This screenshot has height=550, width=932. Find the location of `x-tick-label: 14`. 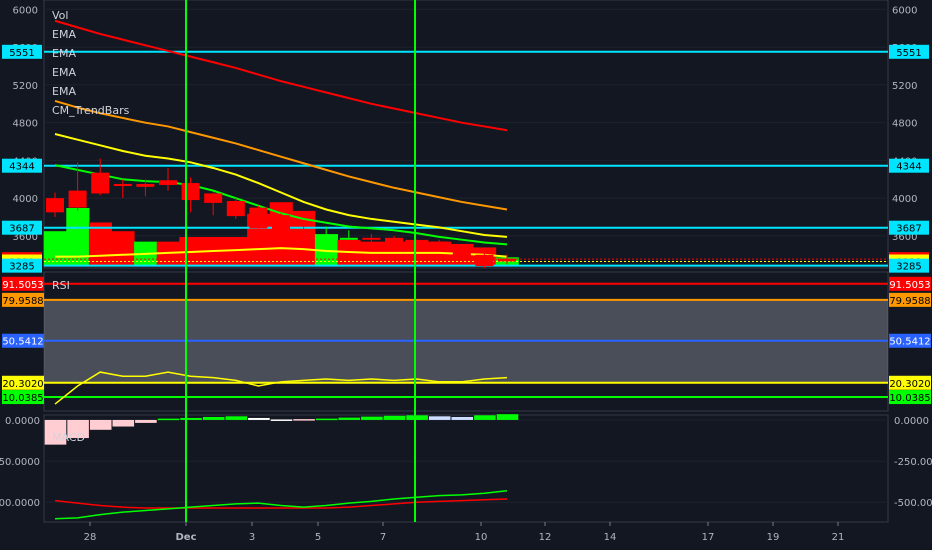

x-tick-label: 14 is located at coordinates (610, 537).